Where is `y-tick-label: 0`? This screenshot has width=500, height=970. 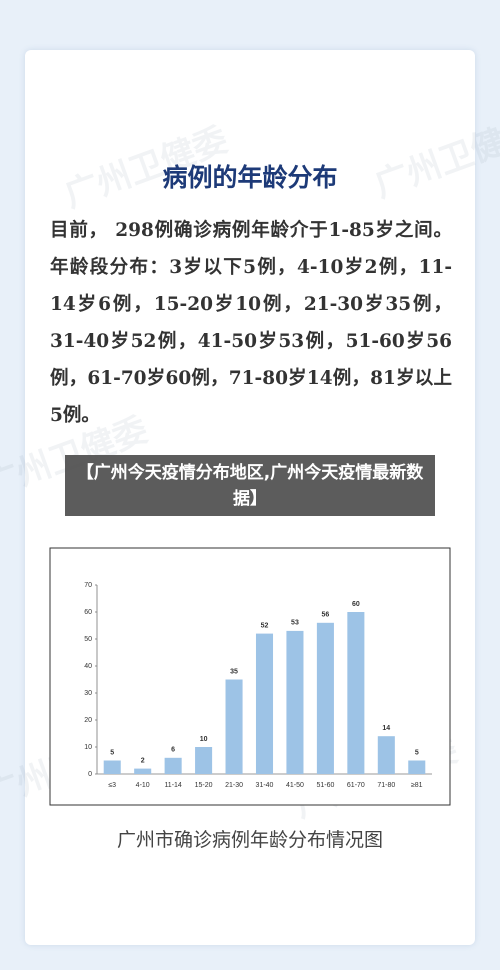
y-tick-label: 0 is located at coordinates (90, 774).